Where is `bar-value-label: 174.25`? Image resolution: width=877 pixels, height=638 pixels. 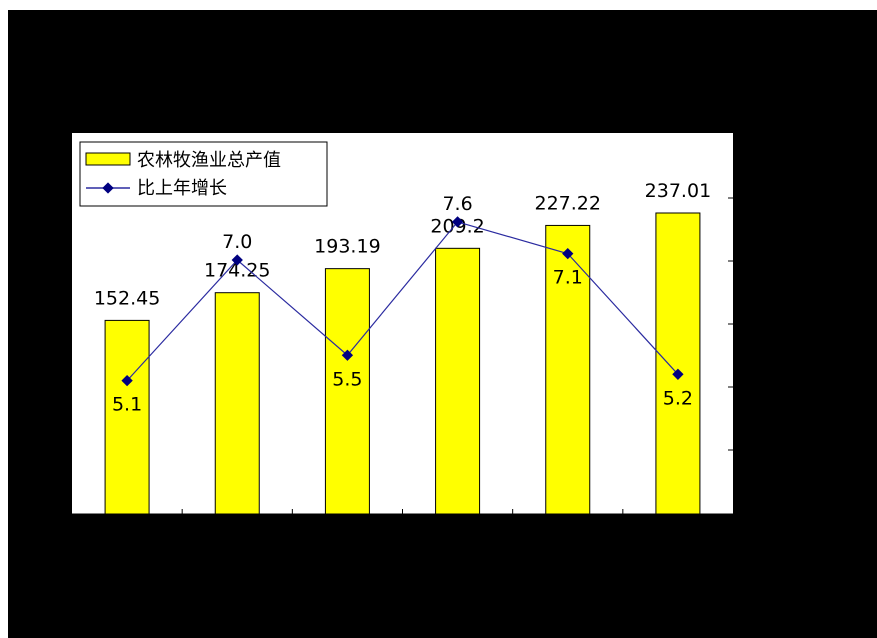 bar-value-label: 174.25 is located at coordinates (237, 271).